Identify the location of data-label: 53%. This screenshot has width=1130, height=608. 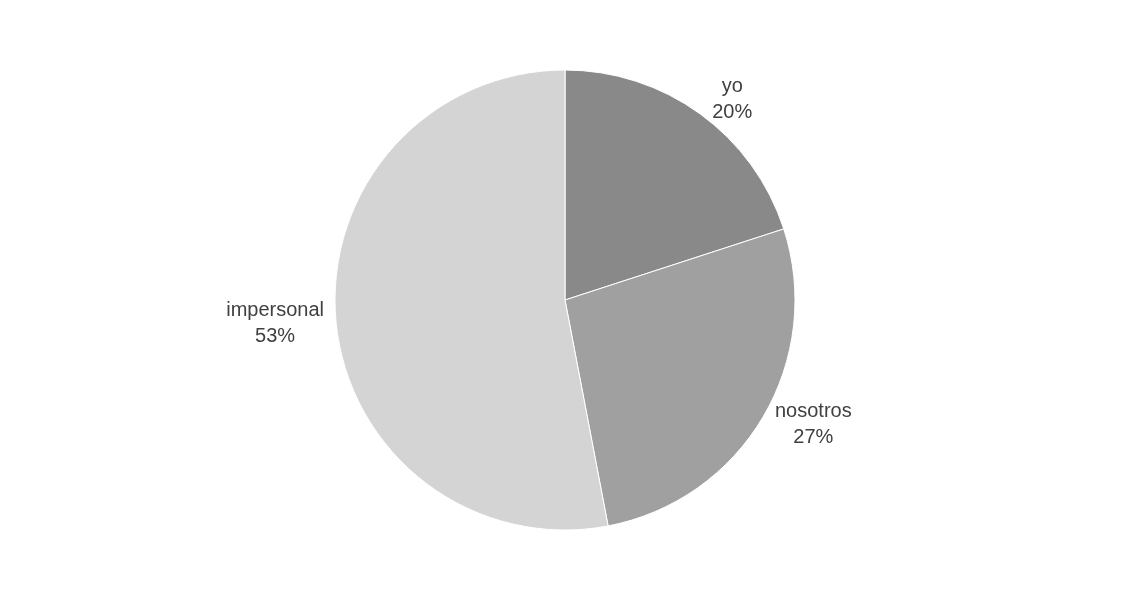
(275, 334).